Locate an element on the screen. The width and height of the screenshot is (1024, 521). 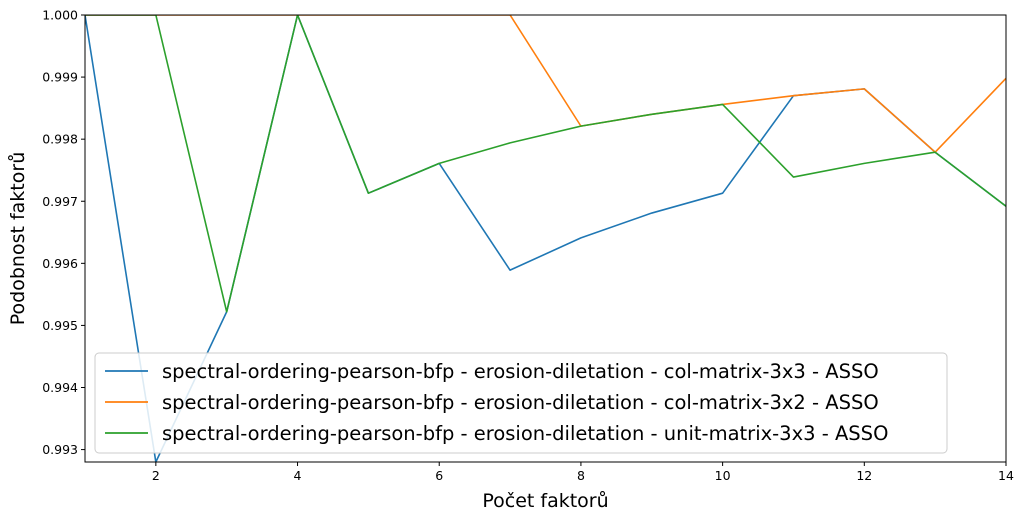
x-tick-label: 6 is located at coordinates (439, 475).